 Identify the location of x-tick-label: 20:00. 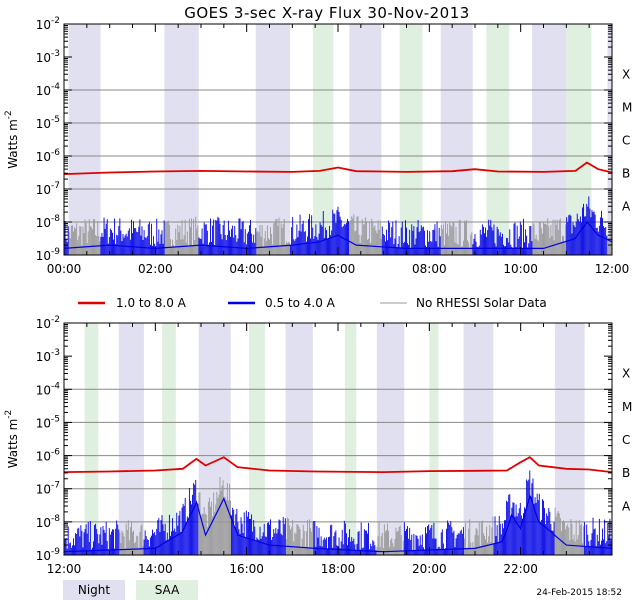
(429, 569).